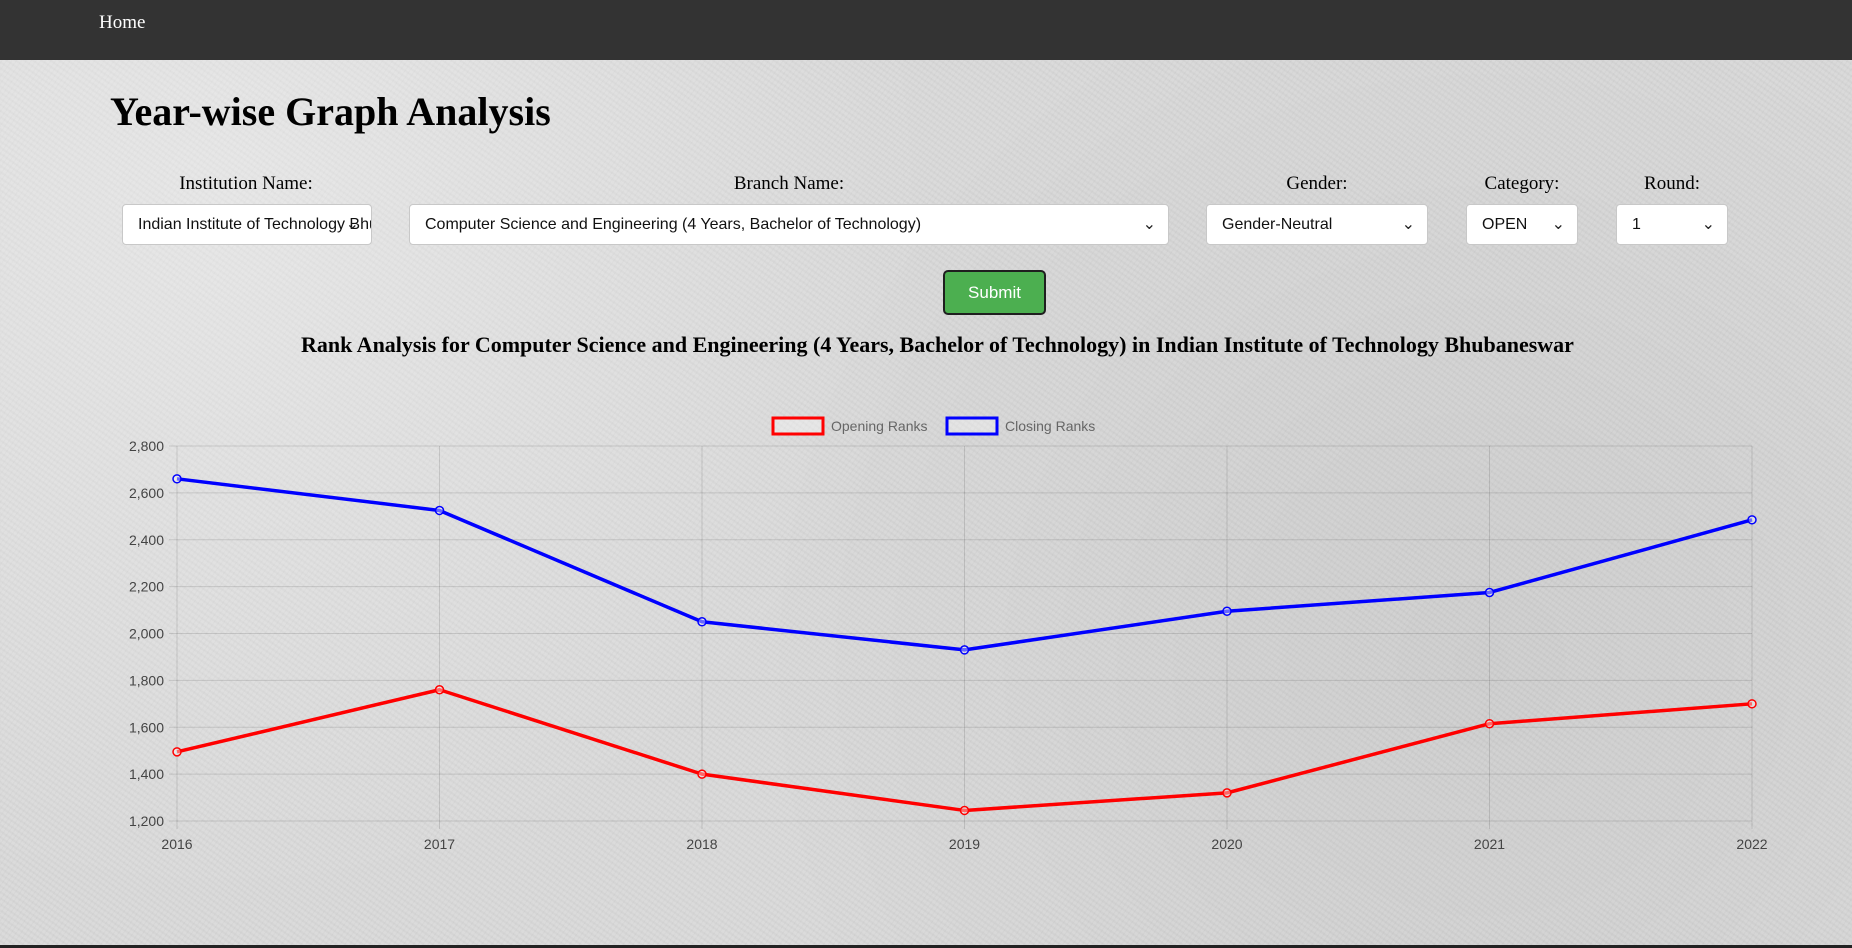  I want to click on x-tick-label: 2021, so click(1489, 844).